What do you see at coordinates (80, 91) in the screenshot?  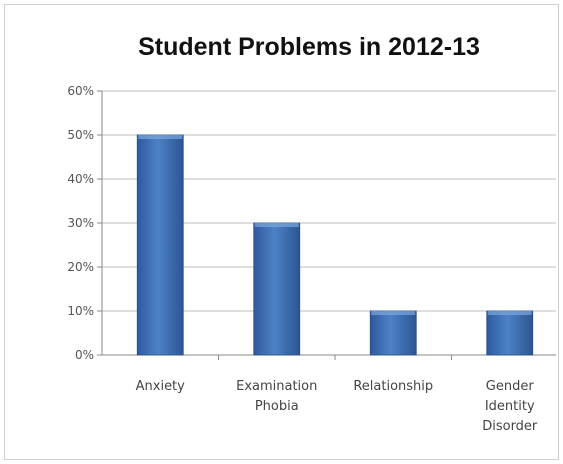 I see `y-tick-label: 60%` at bounding box center [80, 91].